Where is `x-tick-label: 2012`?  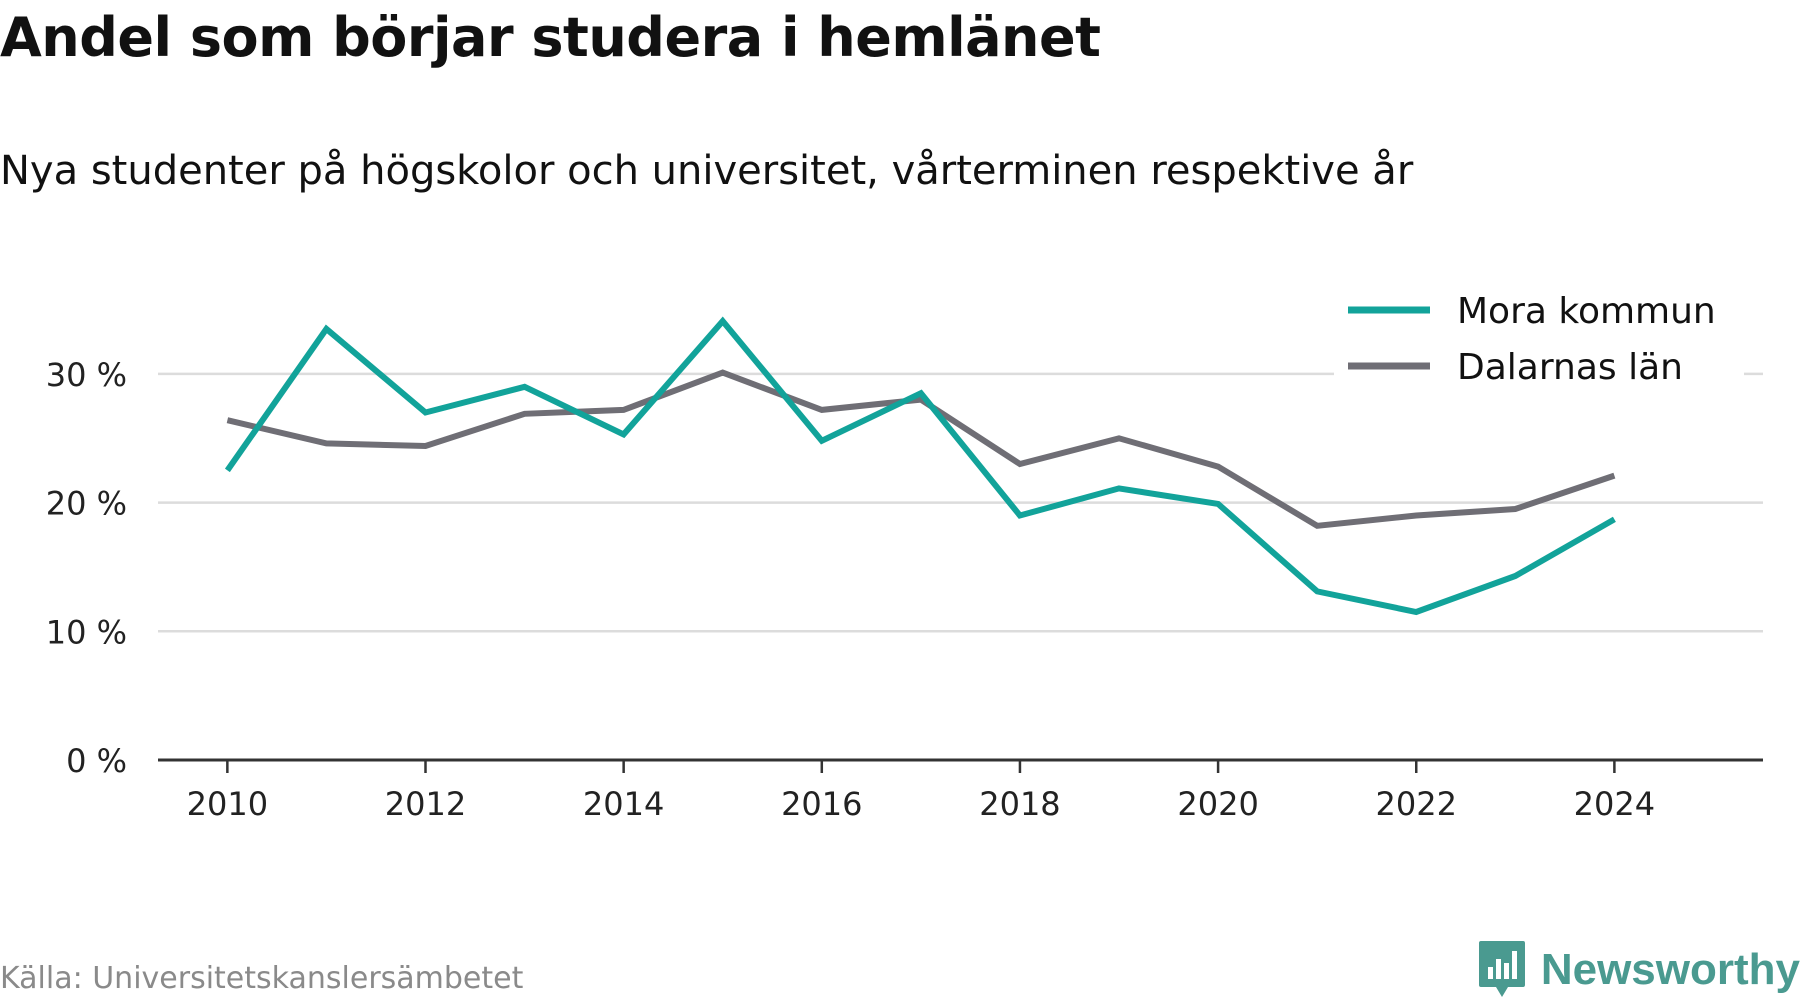
x-tick-label: 2012 is located at coordinates (425, 804).